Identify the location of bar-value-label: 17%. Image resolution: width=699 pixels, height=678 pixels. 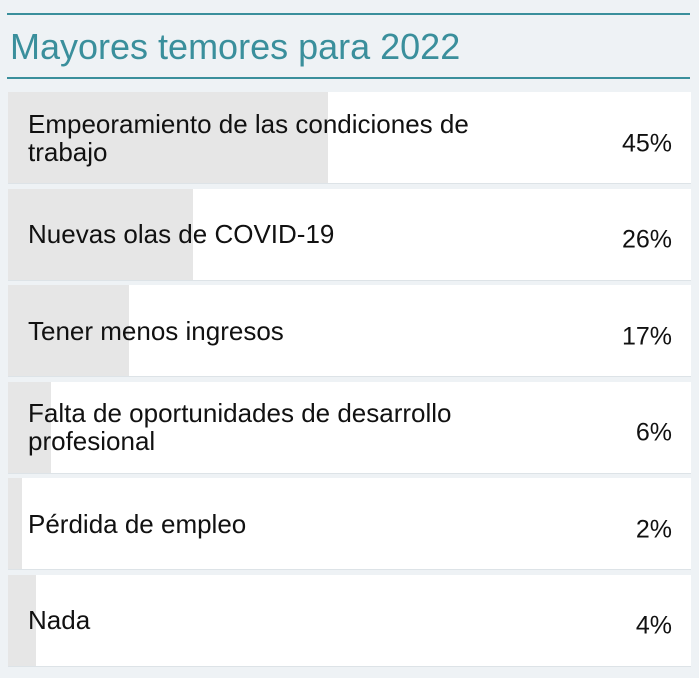
(646, 335).